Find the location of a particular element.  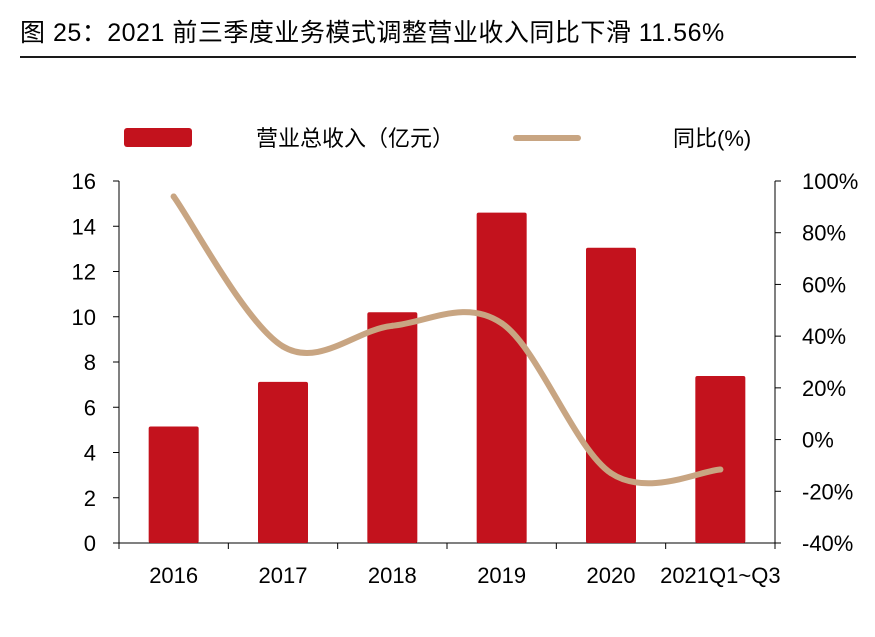

y-left-tick-label: 6 is located at coordinates (90, 407).